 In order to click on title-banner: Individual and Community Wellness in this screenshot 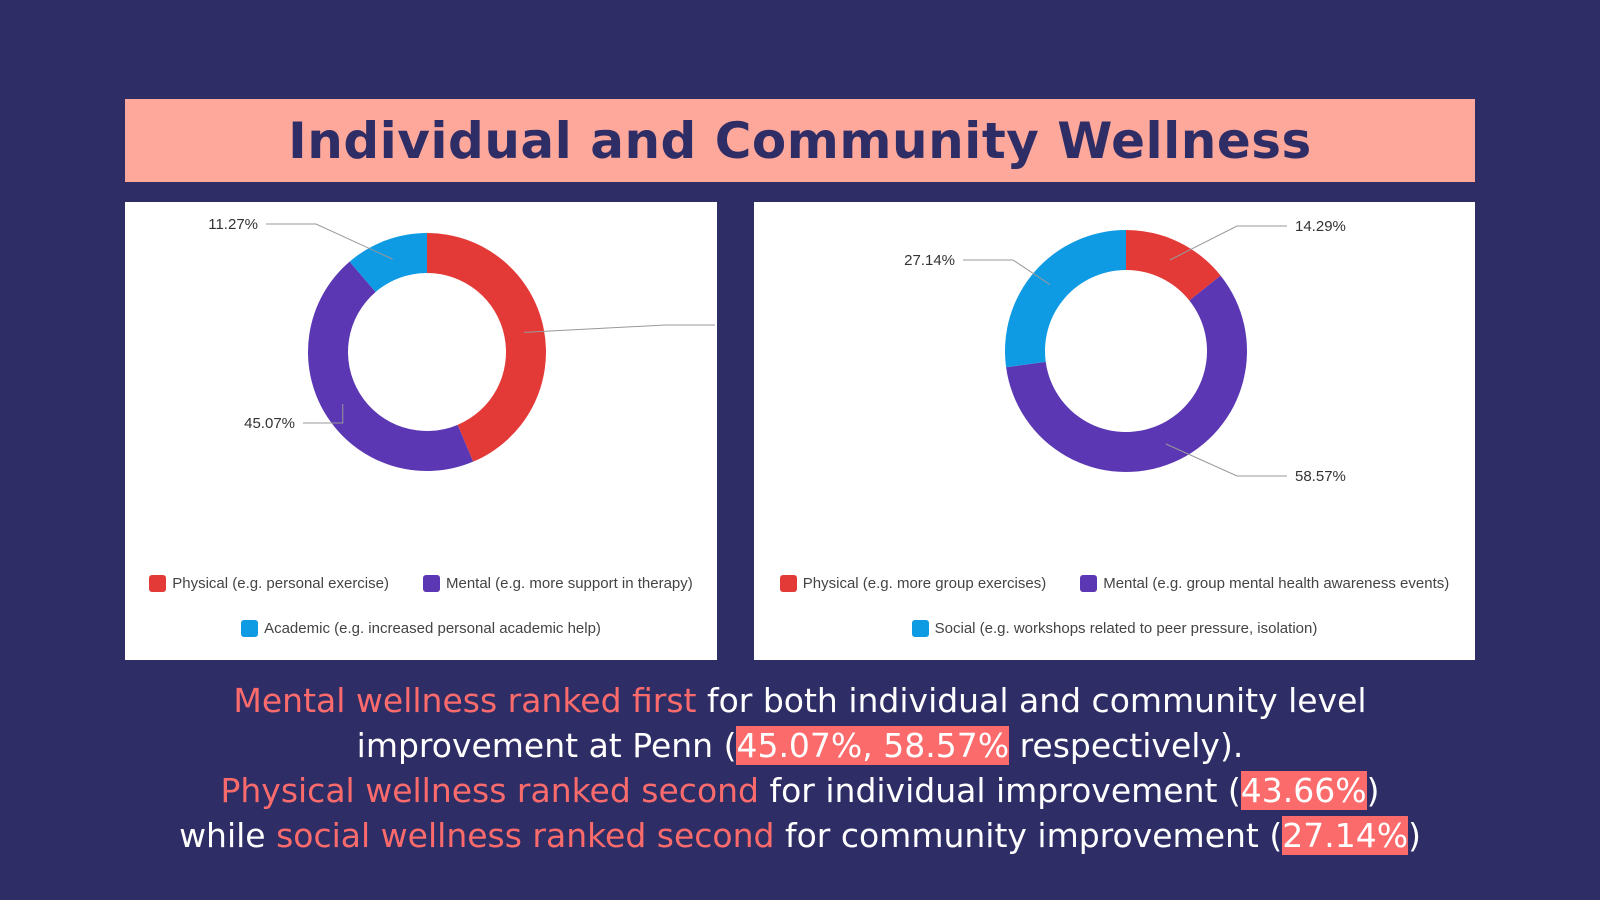, I will do `click(800, 140)`.